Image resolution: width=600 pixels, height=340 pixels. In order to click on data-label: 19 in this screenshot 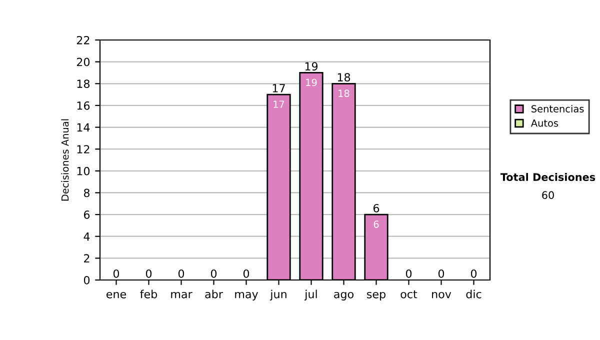, I will do `click(311, 82)`.